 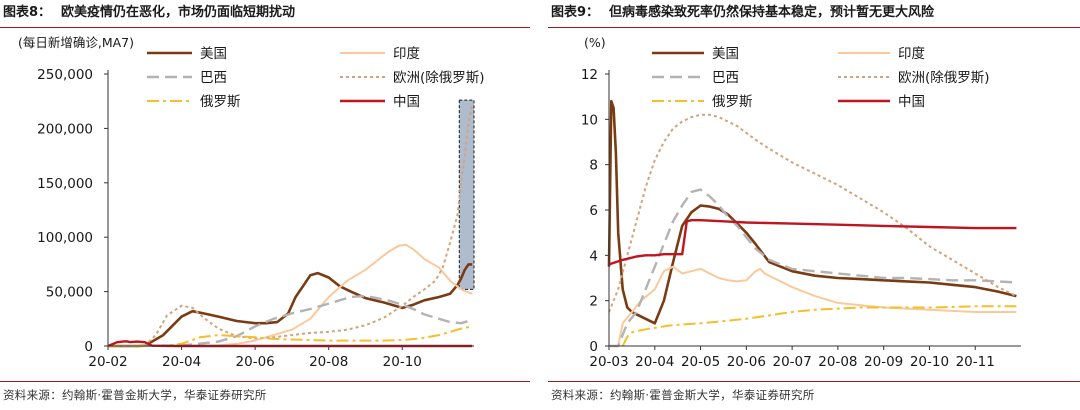 What do you see at coordinates (107, 362) in the screenshot?
I see `x-tick-label: 20-02` at bounding box center [107, 362].